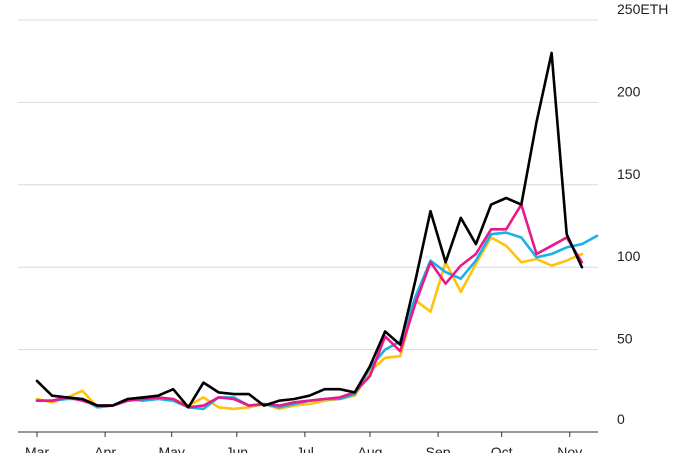 The height and width of the screenshot is (453, 686). What do you see at coordinates (105, 448) in the screenshot?
I see `x-tick-label-apr: Apr` at bounding box center [105, 448].